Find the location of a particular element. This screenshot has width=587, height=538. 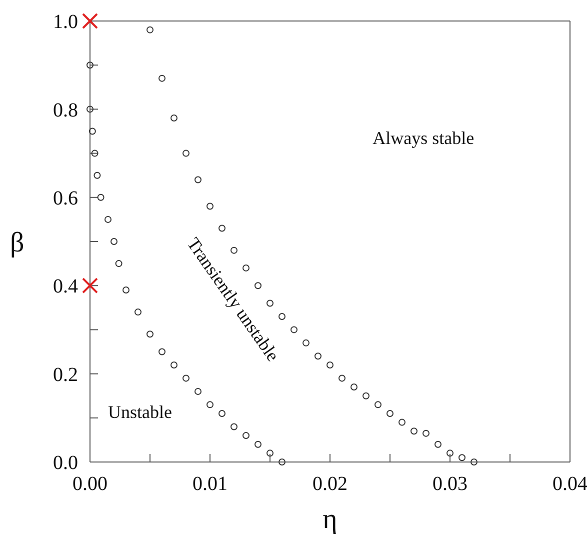

y-tick-label: 0.2 is located at coordinates (65, 375).